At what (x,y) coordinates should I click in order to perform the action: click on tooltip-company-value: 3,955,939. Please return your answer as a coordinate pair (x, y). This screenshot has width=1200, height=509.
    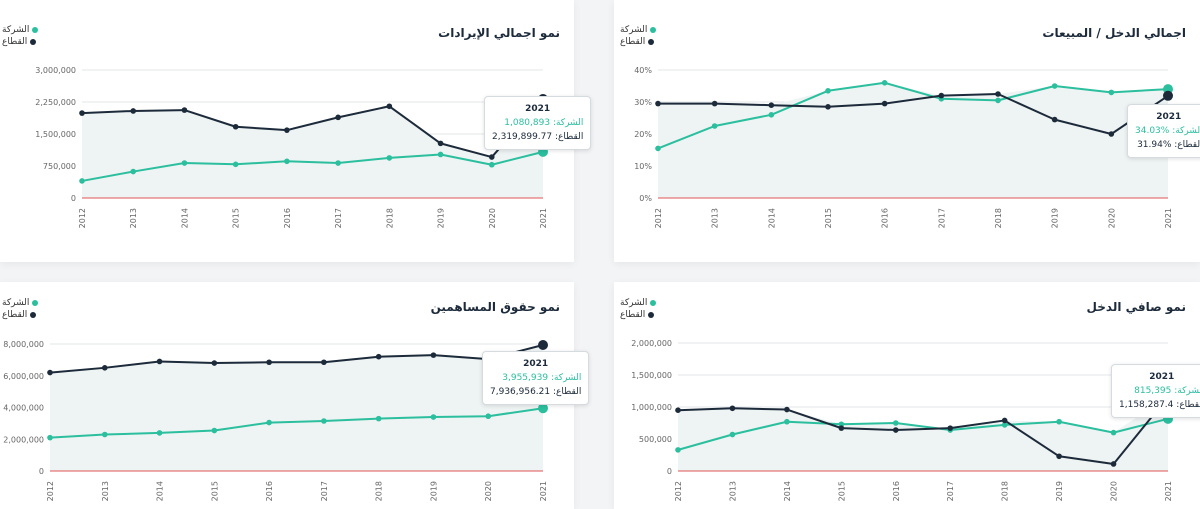
    Looking at the image, I should click on (525, 378).